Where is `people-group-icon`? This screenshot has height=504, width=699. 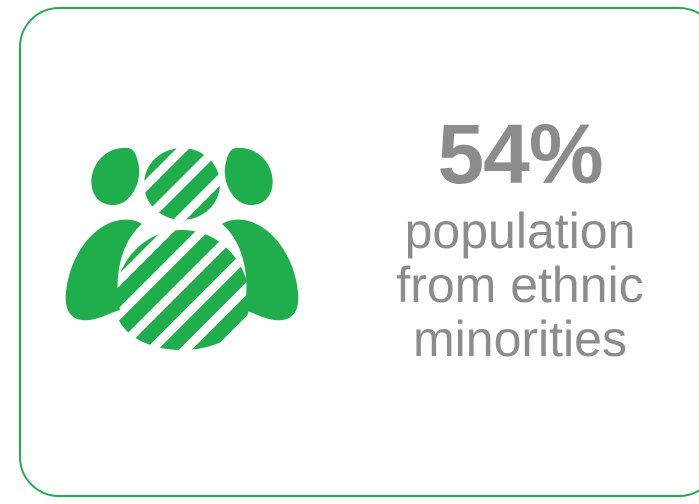
people-group-icon is located at coordinates (183, 249).